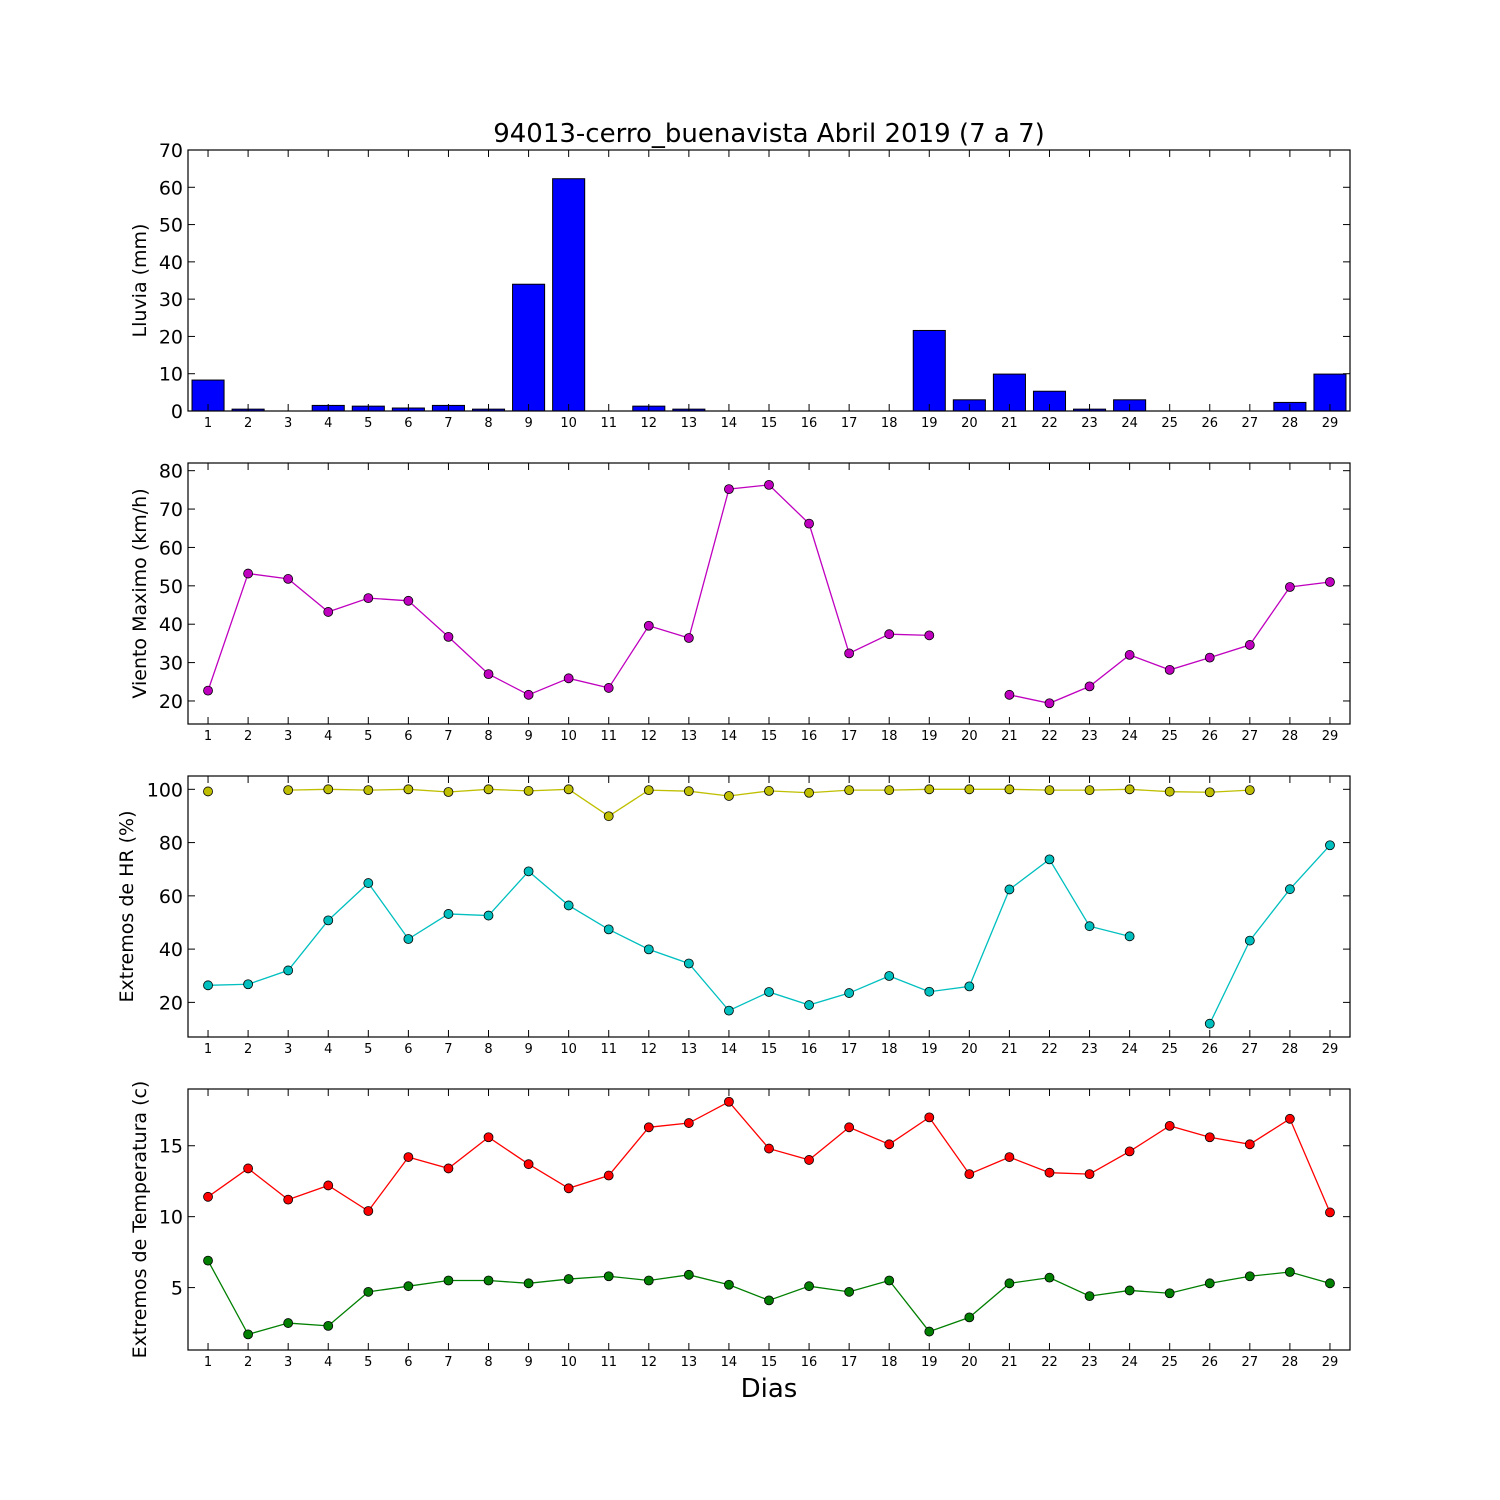 The image size is (1500, 1500). Describe the element at coordinates (568, 1049) in the screenshot. I see `x-tick-label-10: 10` at that location.